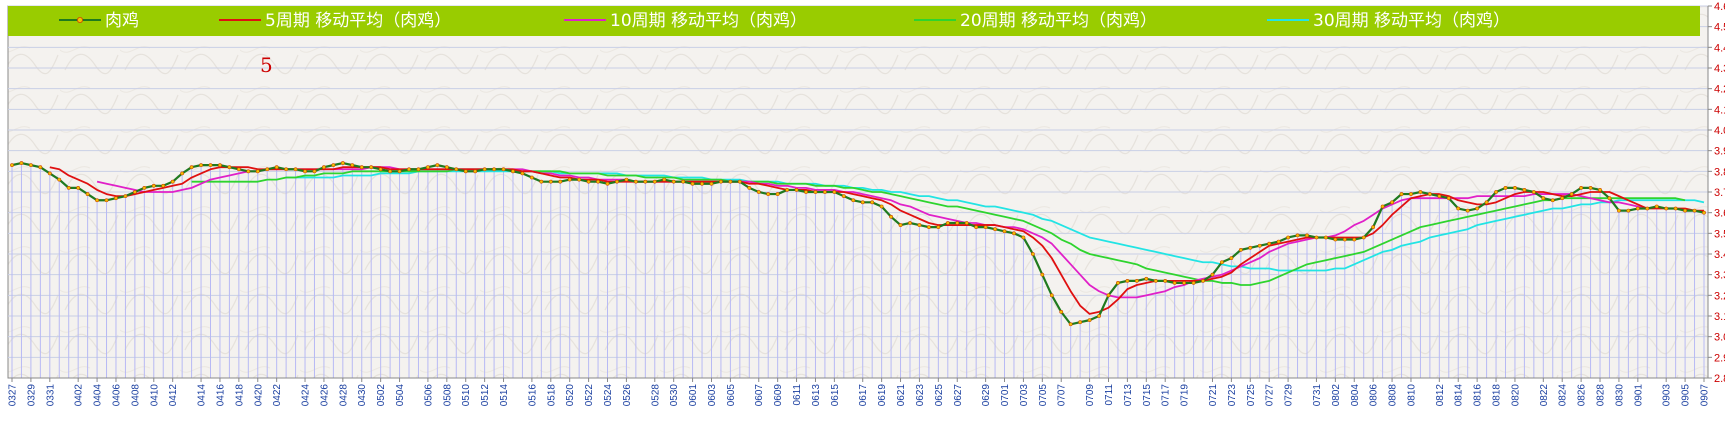  What do you see at coordinates (1719, 276) in the screenshot?
I see `y-tick-label: 3.30` at bounding box center [1719, 276].